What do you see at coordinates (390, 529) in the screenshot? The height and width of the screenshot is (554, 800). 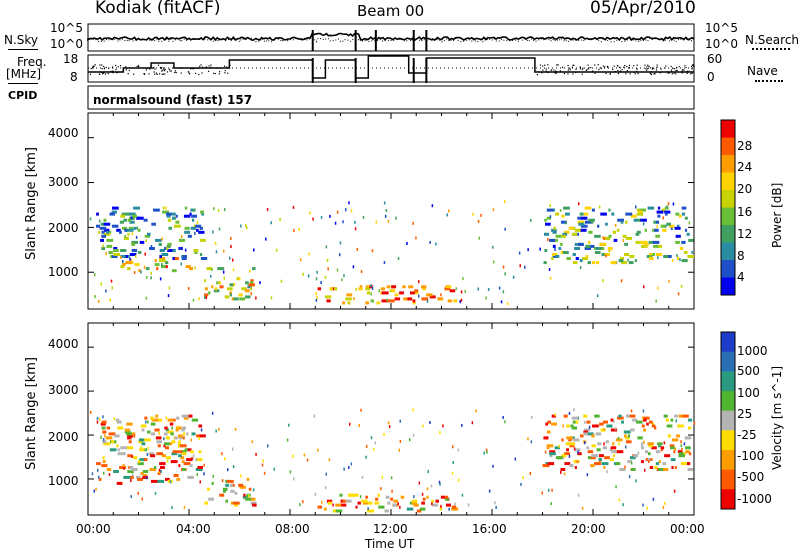 I see `xtick-3: 12:00` at bounding box center [390, 529].